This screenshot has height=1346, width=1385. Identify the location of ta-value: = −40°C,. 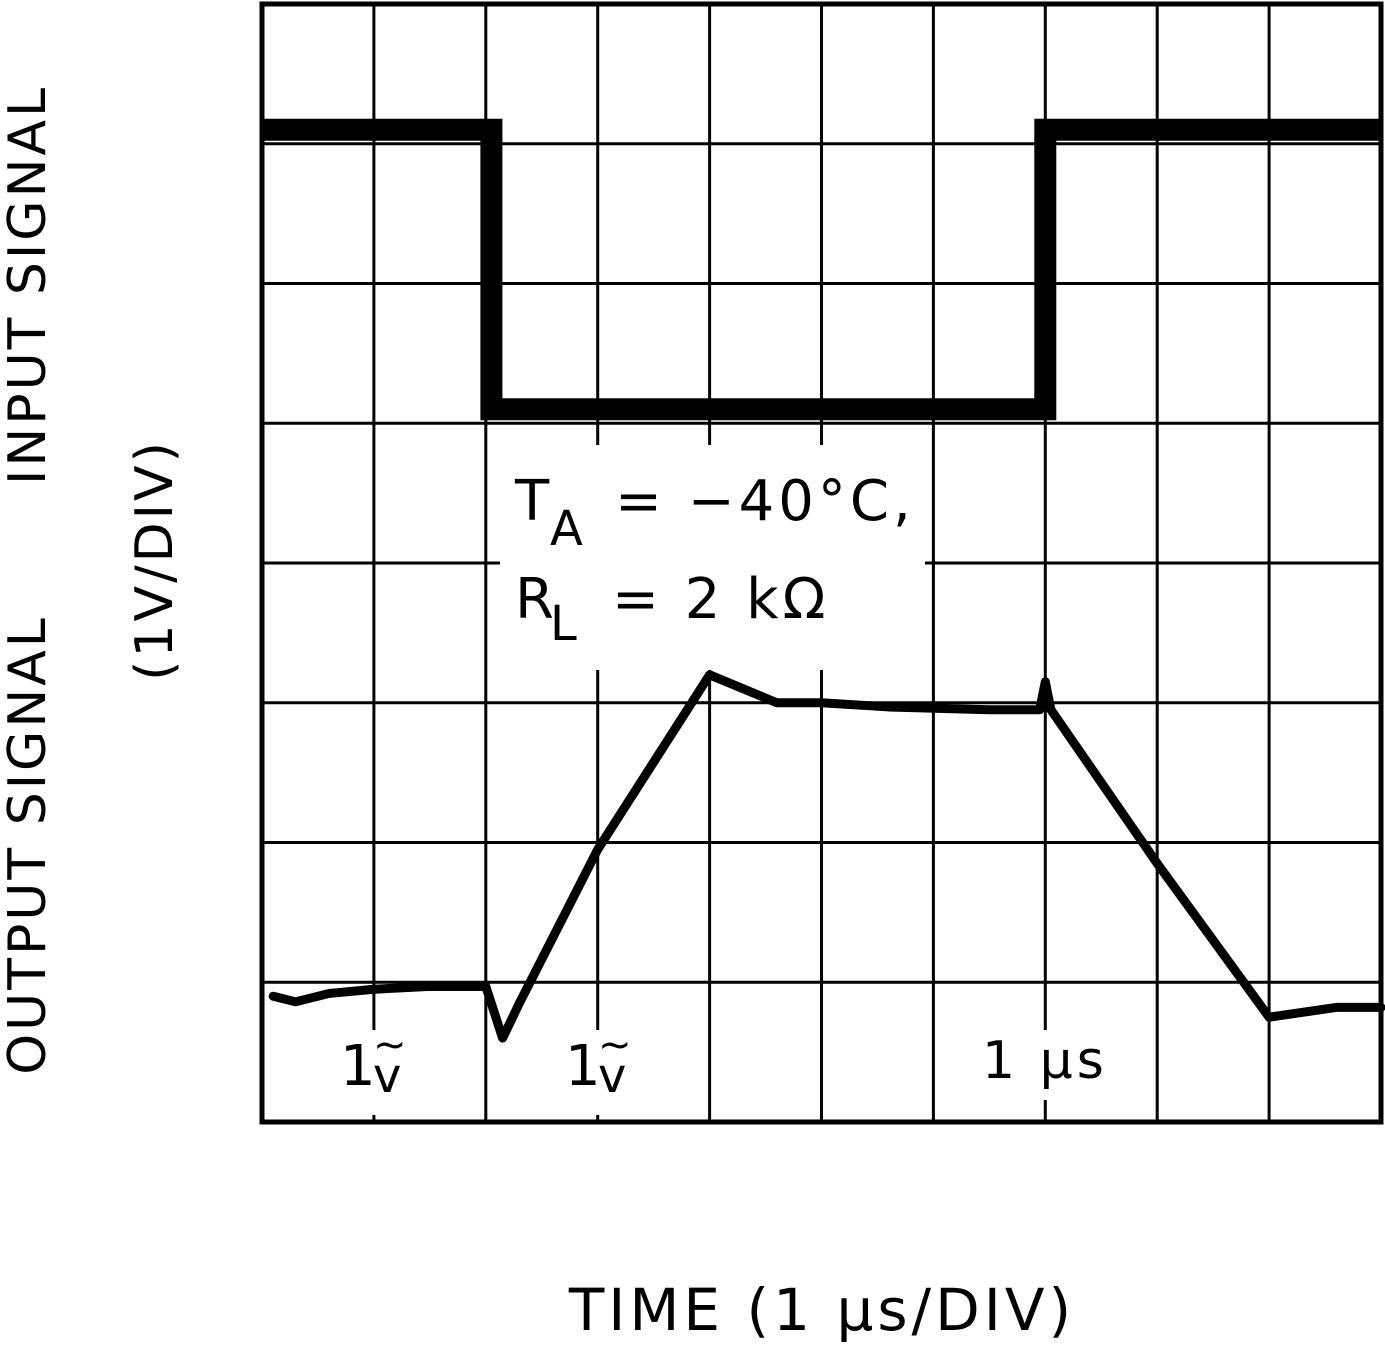
(765, 501).